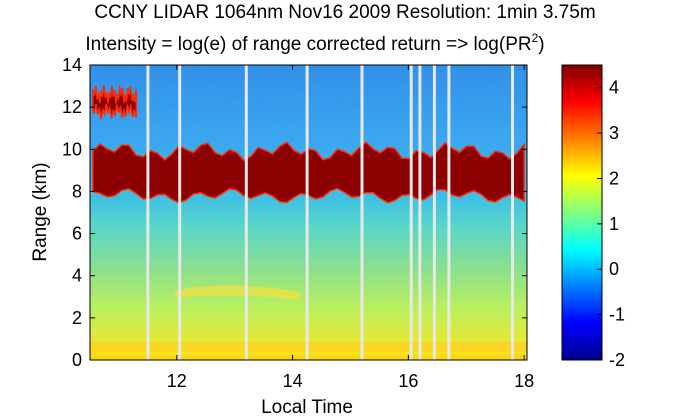  Describe the element at coordinates (115, 102) in the screenshot. I see `cloud-layer` at that location.